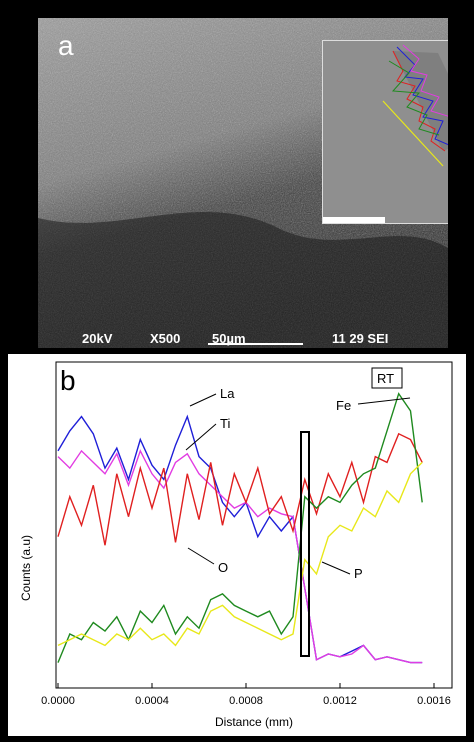  Describe the element at coordinates (340, 701) in the screenshot. I see `x-tick-label: 0.0012` at that location.